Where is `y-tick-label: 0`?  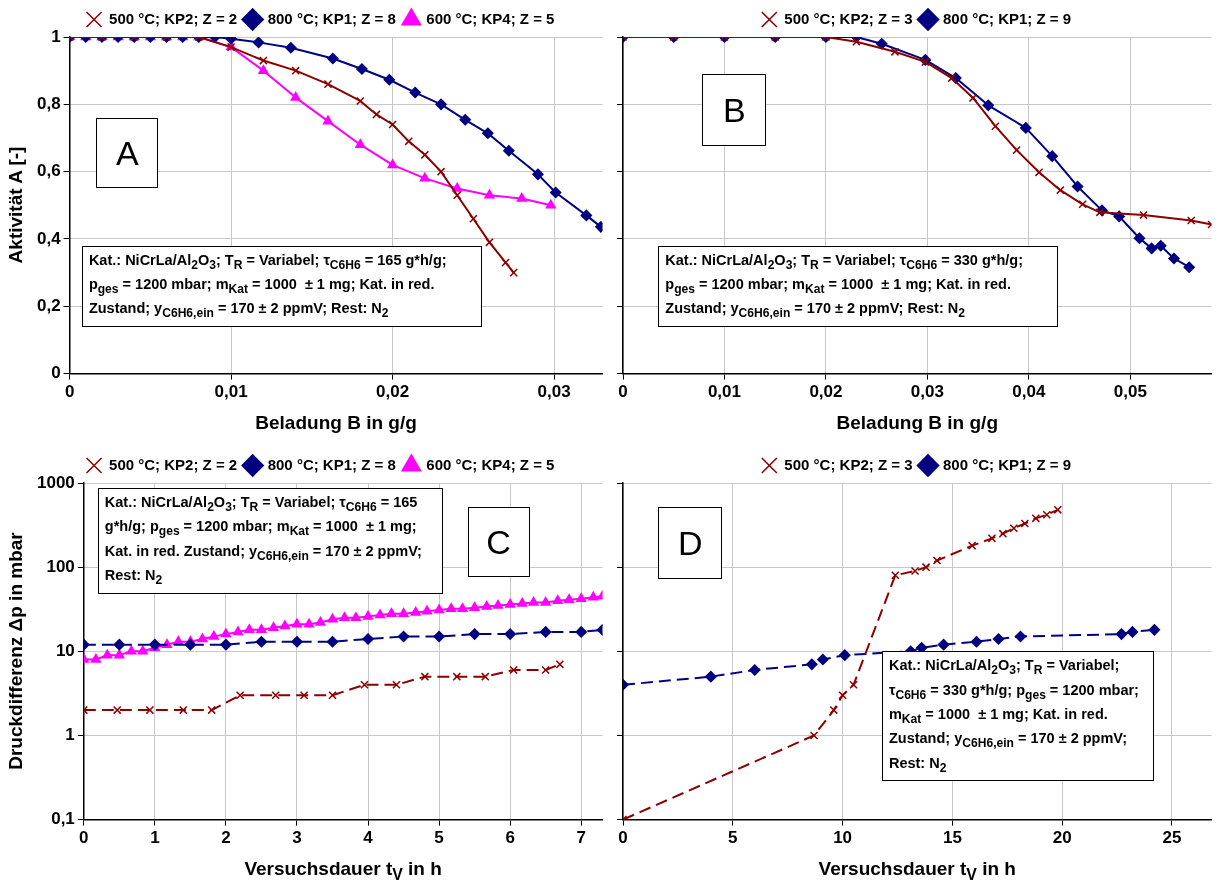
y-tick-label: 0 is located at coordinates (56, 373).